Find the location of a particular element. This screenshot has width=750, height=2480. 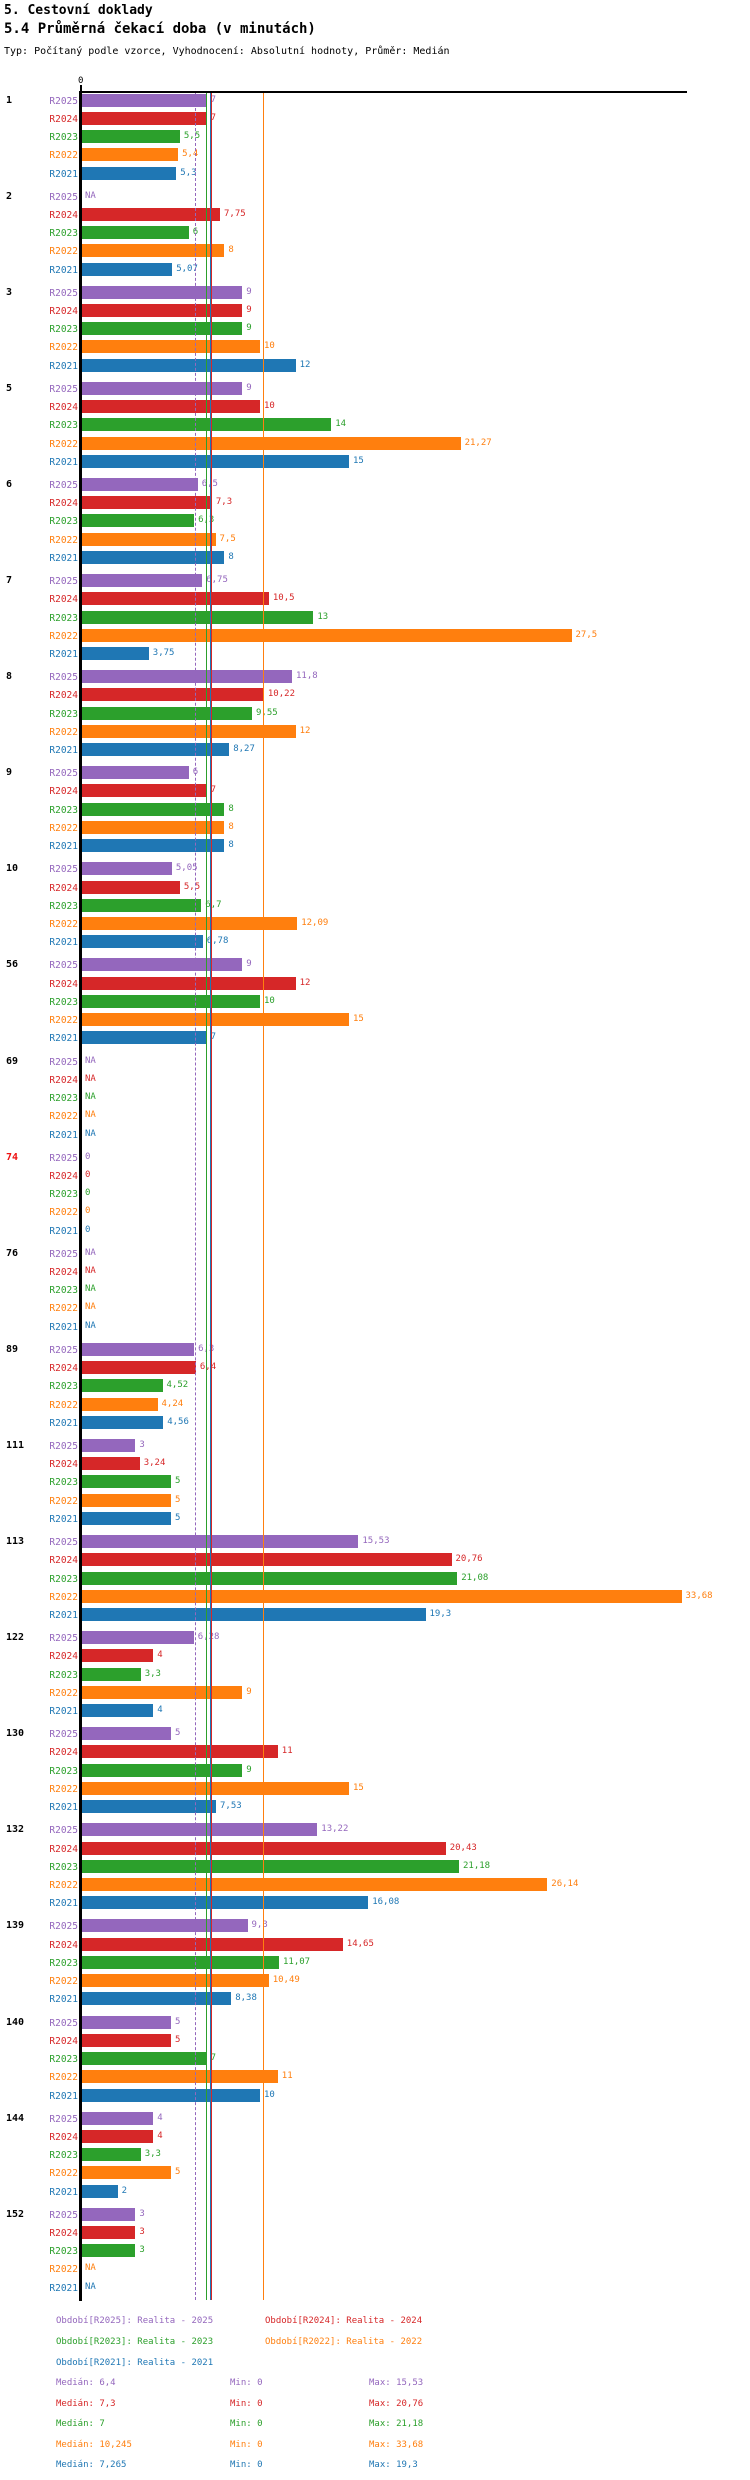

bar-value-label: 5,5 is located at coordinates (192, 886).